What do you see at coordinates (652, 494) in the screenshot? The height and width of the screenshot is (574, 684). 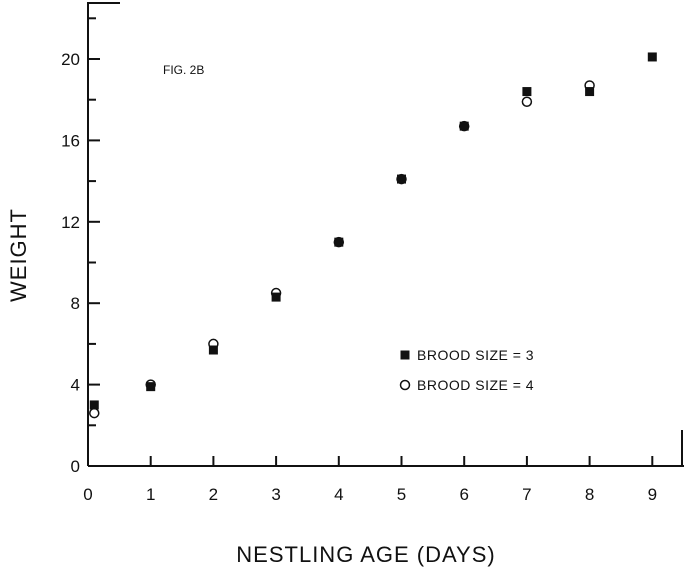 I see `x-tick-label: 9` at bounding box center [652, 494].